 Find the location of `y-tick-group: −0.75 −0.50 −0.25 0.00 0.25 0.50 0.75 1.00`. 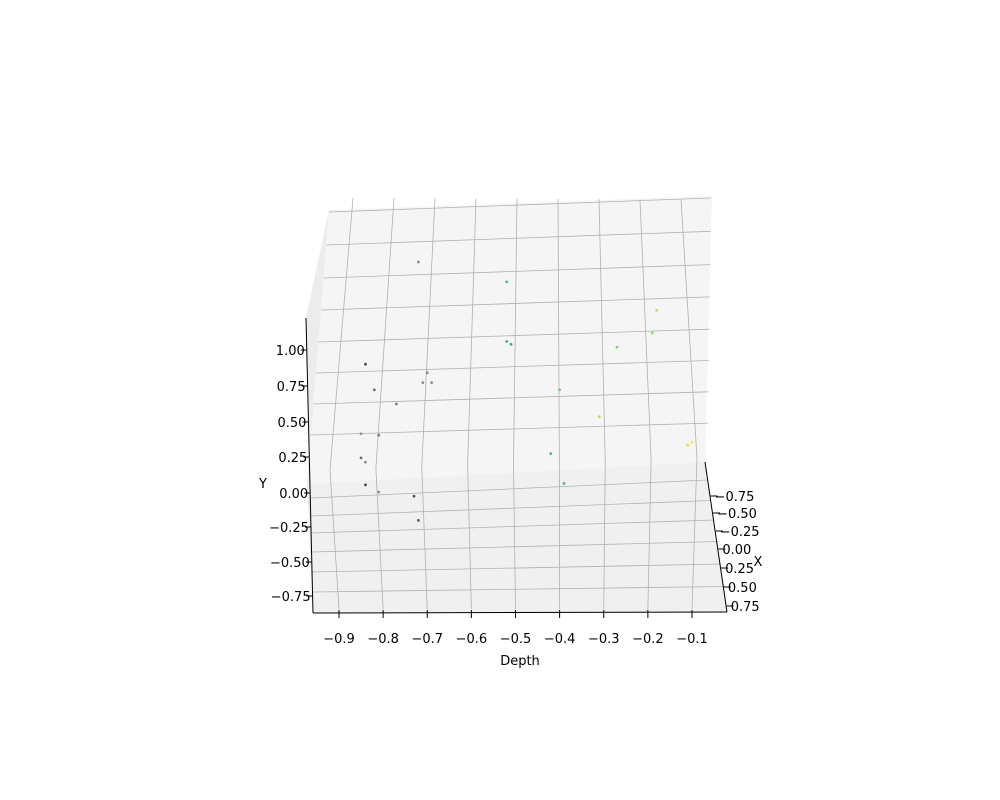

y-tick-group: −0.75 −0.50 −0.25 0.00 0.25 0.50 0.75 1.00 is located at coordinates (291, 474).